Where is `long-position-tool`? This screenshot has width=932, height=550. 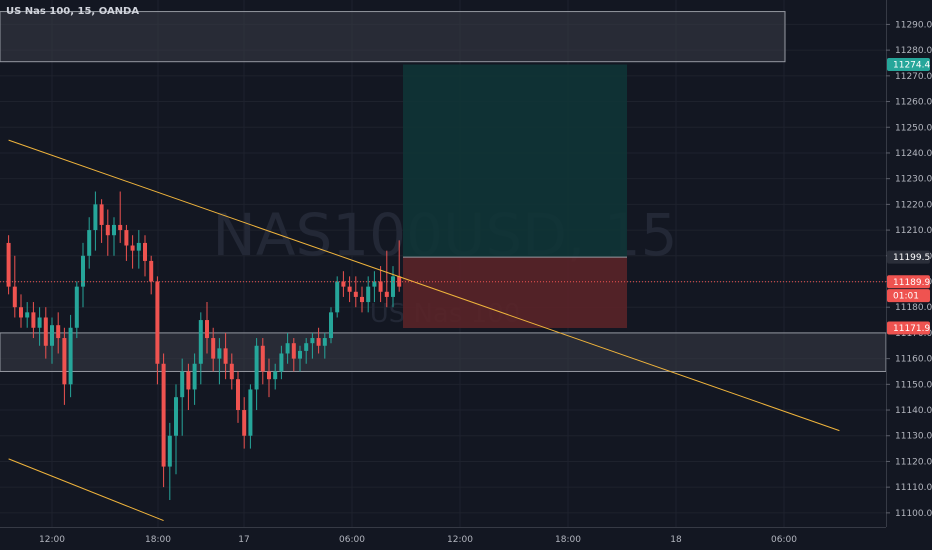 long-position-tool is located at coordinates (515, 196).